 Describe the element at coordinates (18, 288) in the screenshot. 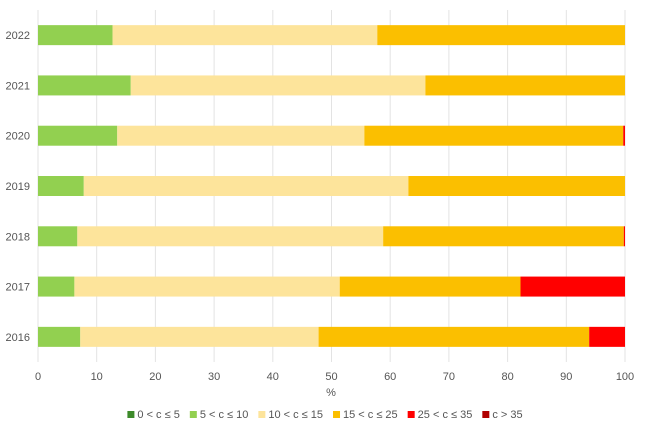

I see `y-category-label: 2017` at that location.